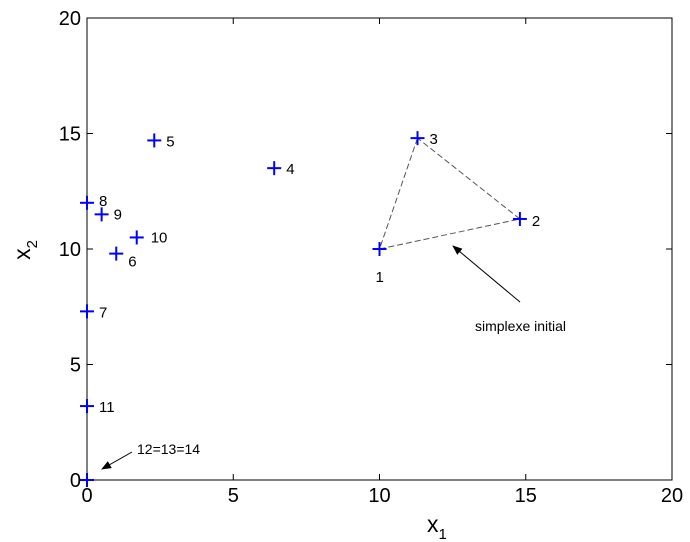  Describe the element at coordinates (75, 481) in the screenshot. I see `y-tick-label: 0` at that location.